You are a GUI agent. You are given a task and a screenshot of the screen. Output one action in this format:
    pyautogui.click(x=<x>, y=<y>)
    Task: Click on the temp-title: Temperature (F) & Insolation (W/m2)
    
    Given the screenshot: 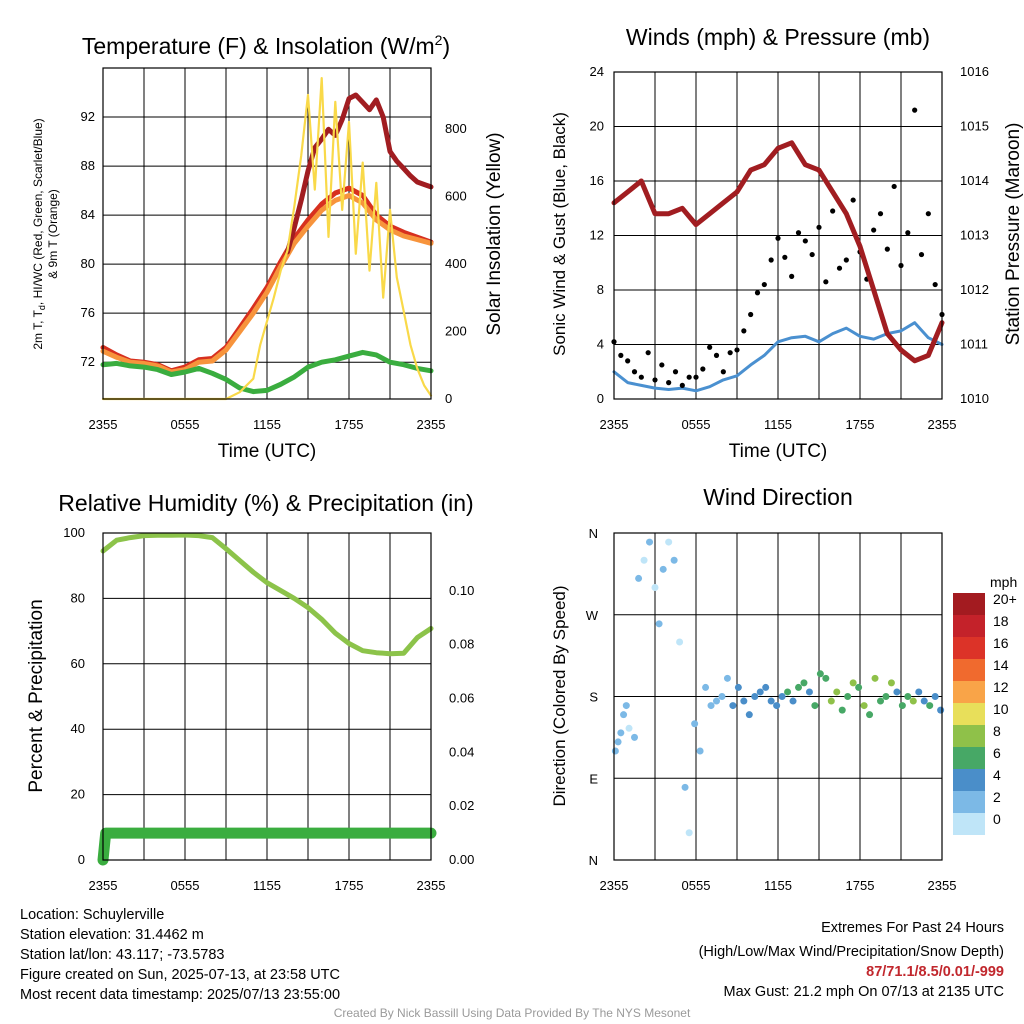 What is the action you would take?
    pyautogui.click(x=266, y=45)
    